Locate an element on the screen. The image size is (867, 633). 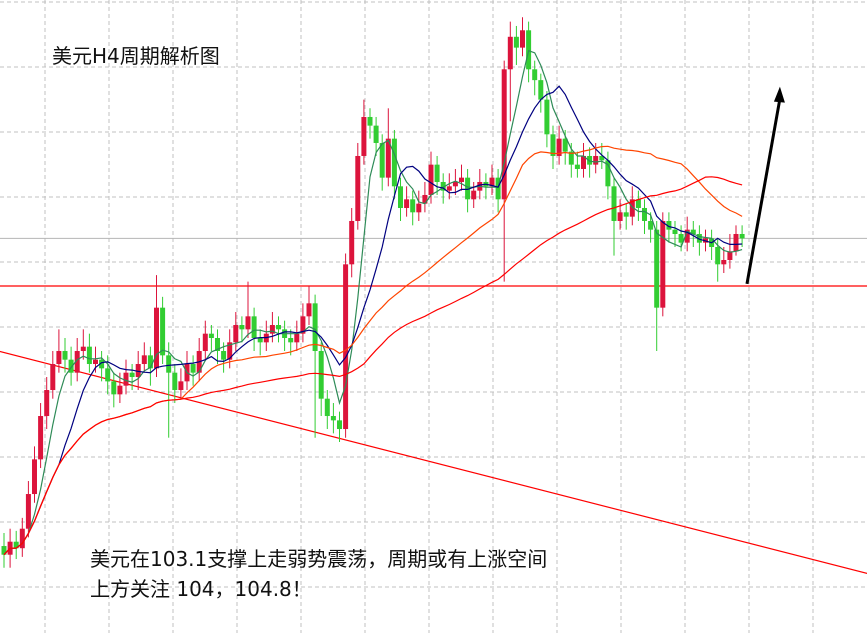
up-arrow-head-icon is located at coordinates (779, 94).